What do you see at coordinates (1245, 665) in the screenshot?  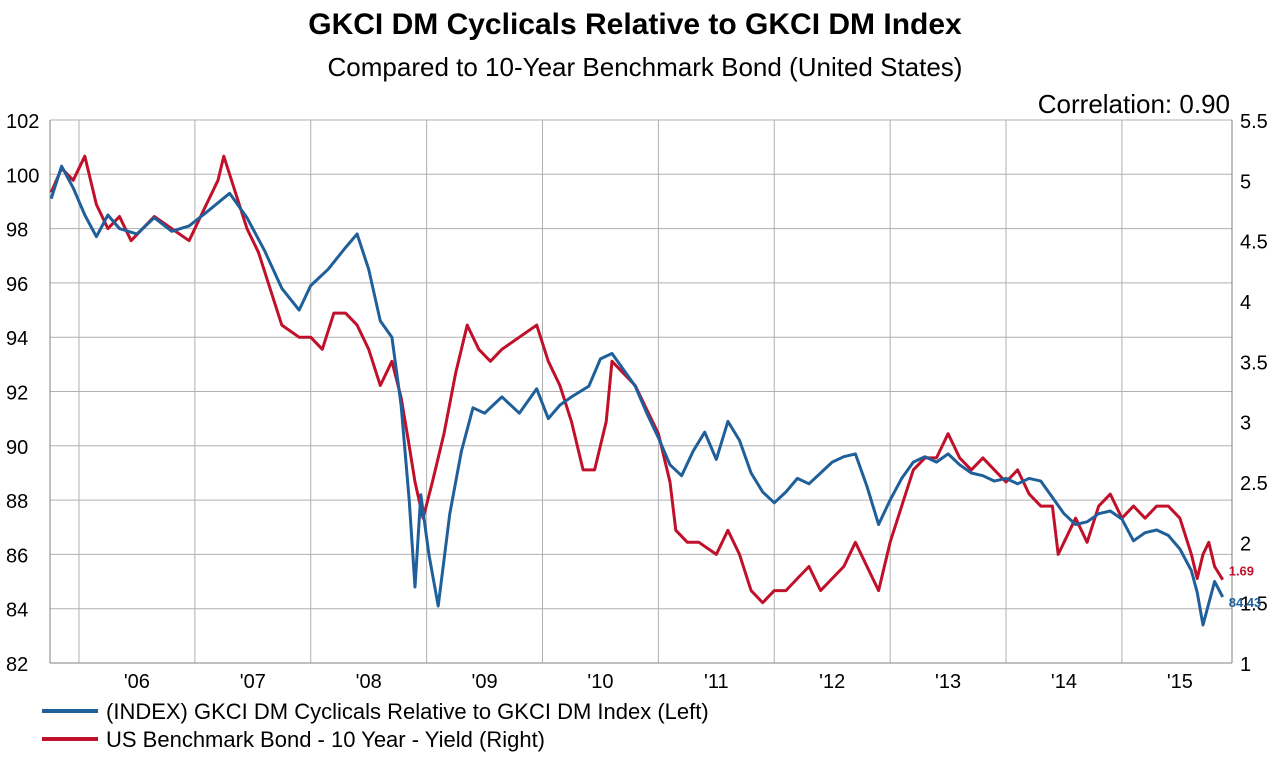 I see `right-tick-label: 1` at bounding box center [1245, 665].